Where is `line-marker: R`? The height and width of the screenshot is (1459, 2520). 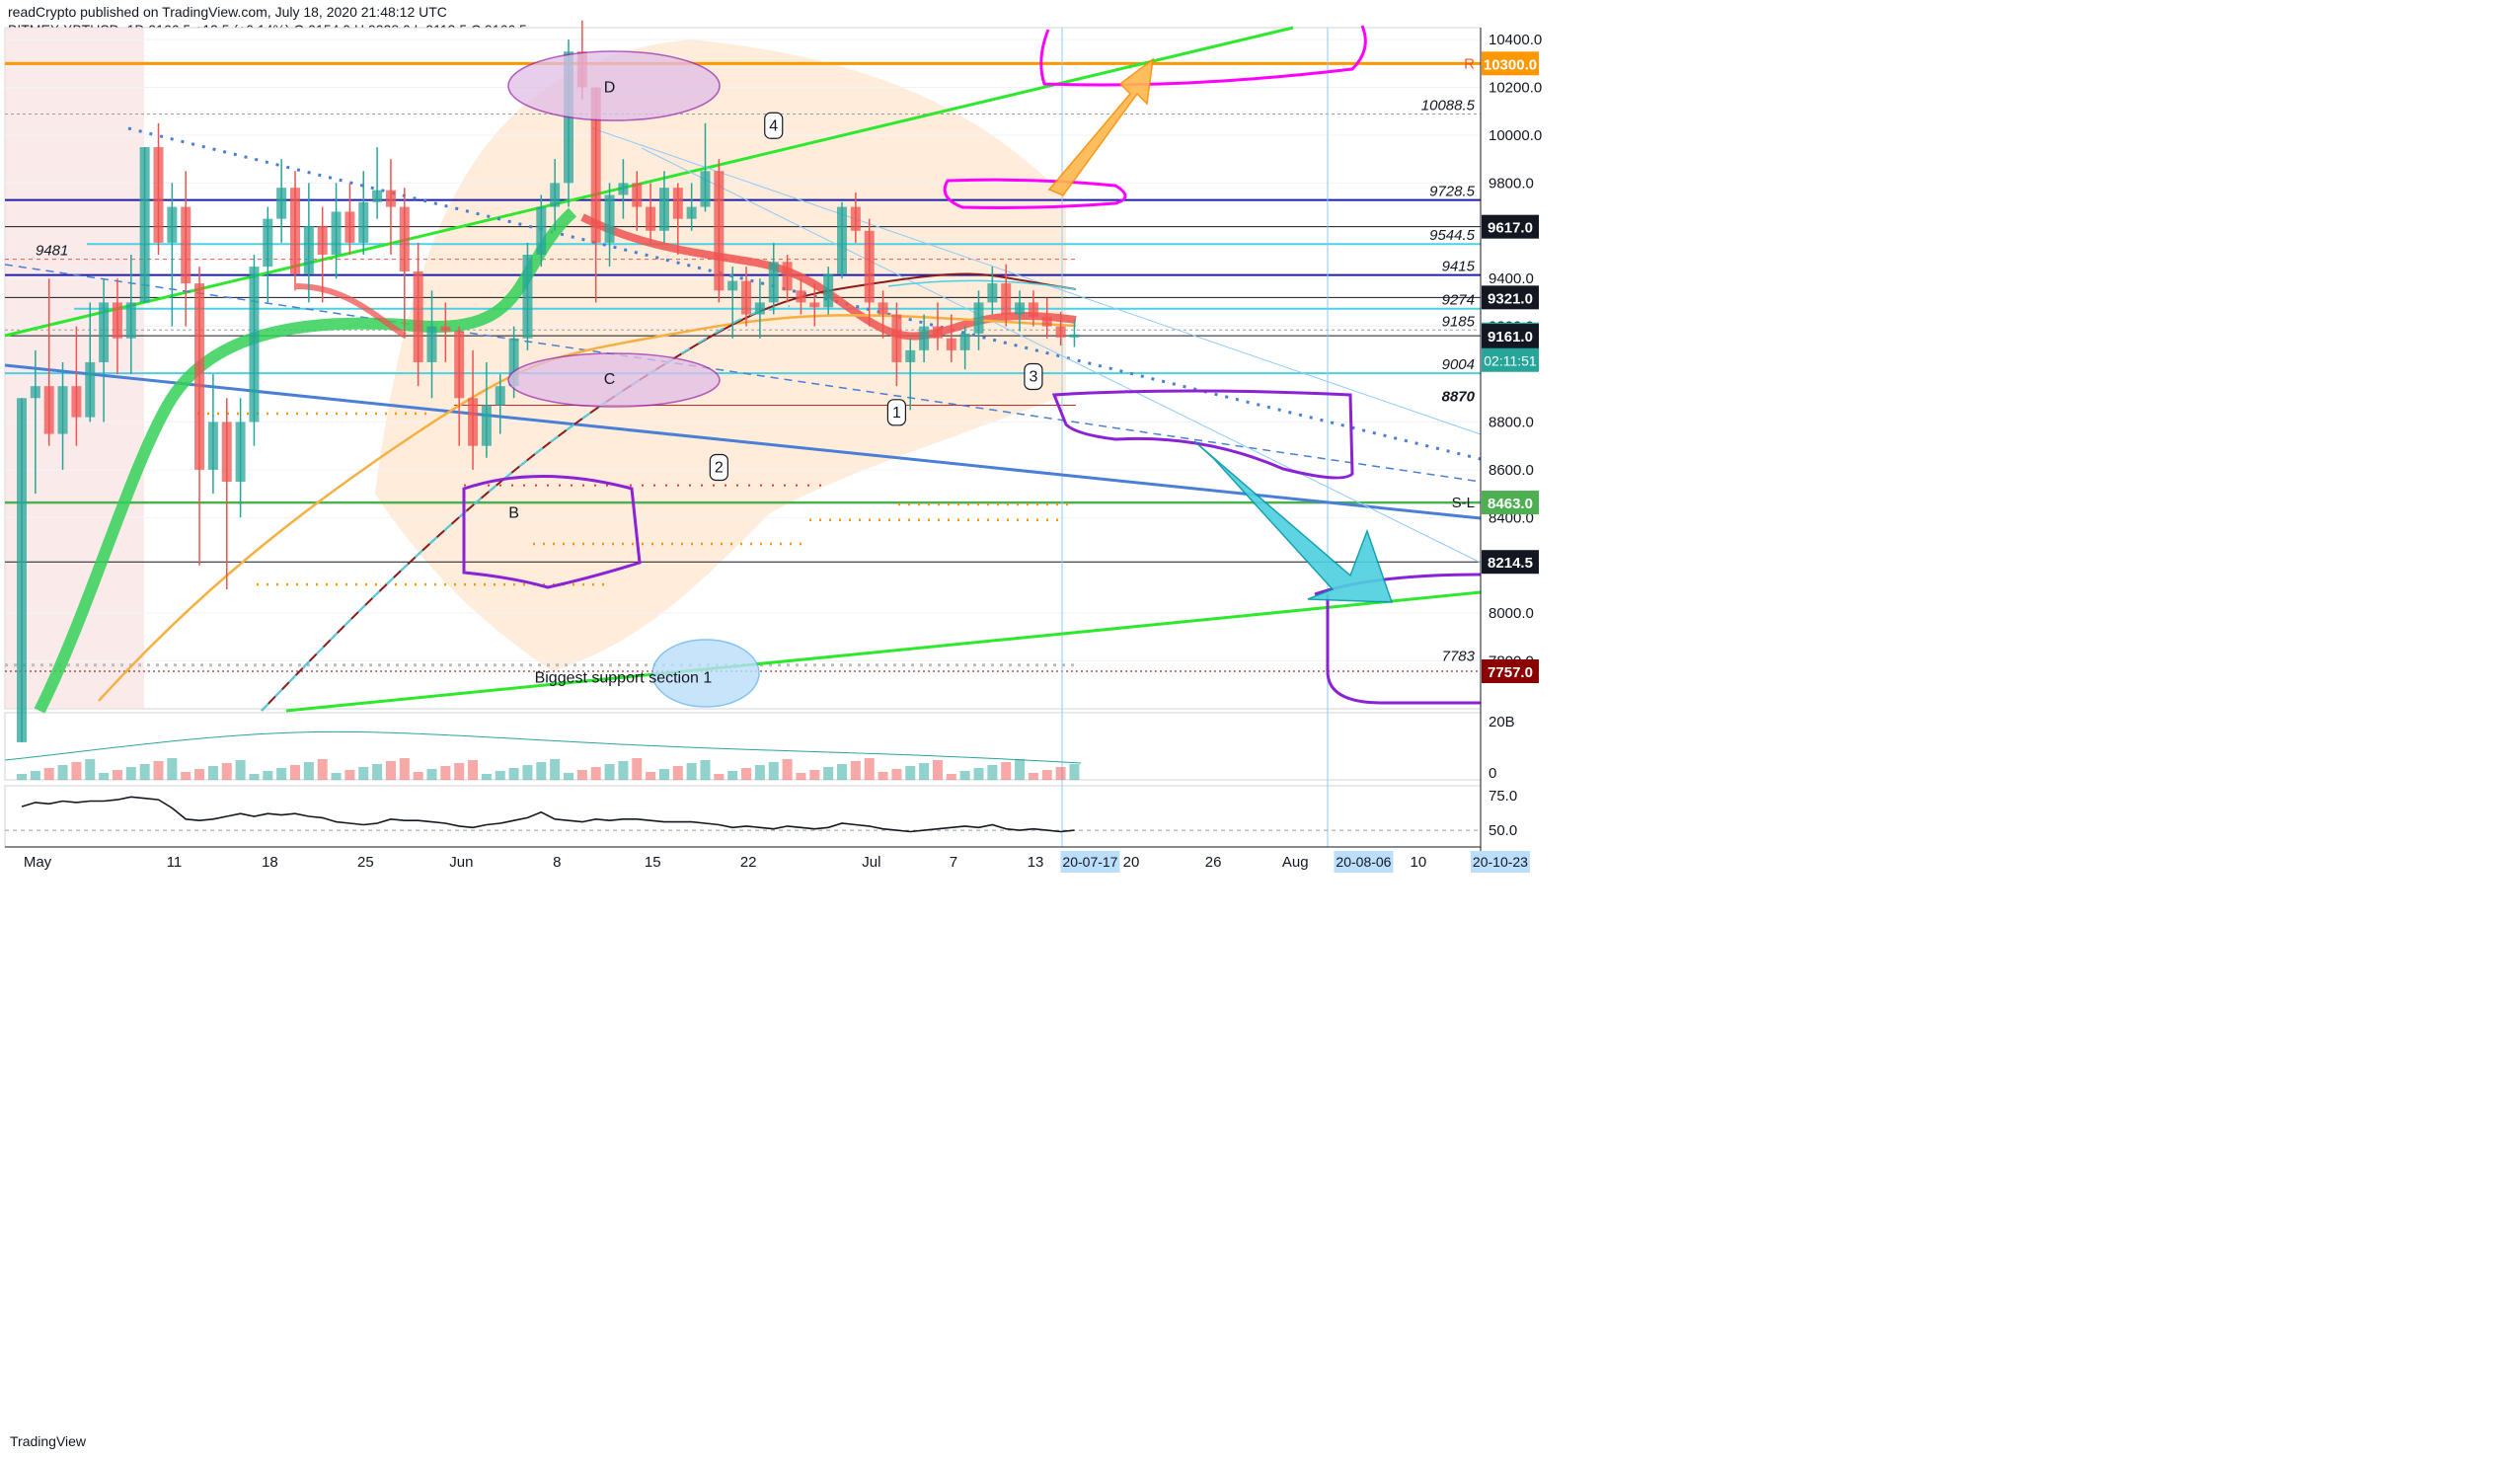
line-marker: R is located at coordinates (1469, 63).